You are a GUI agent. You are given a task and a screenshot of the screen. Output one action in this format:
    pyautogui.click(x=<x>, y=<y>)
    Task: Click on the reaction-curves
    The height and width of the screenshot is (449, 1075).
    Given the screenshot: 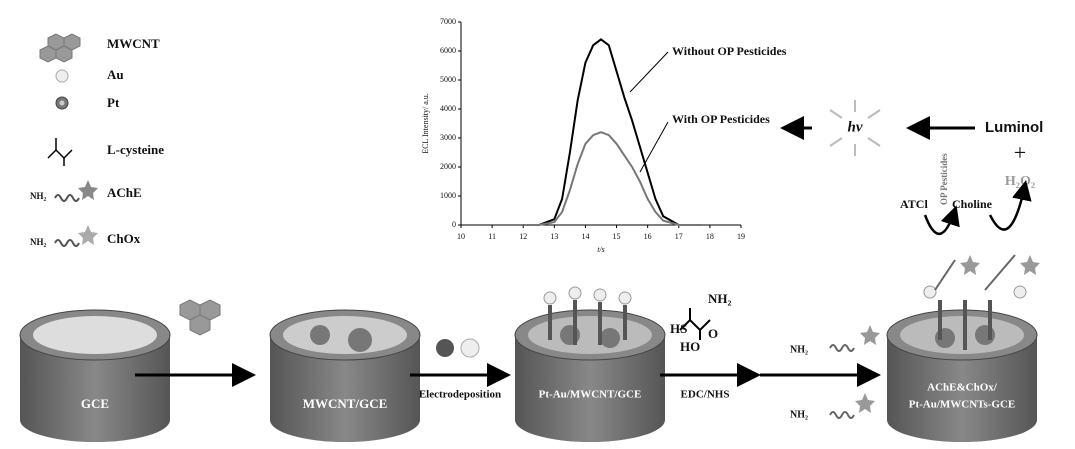 What is the action you would take?
    pyautogui.click(x=977, y=207)
    